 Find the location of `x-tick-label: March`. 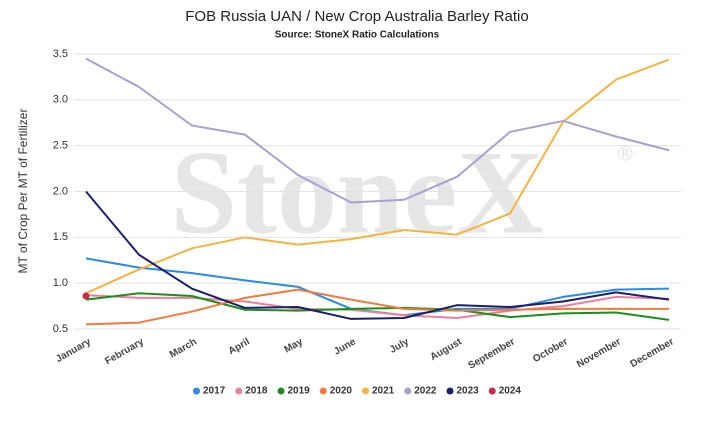

x-tick-label: March is located at coordinates (183, 348).